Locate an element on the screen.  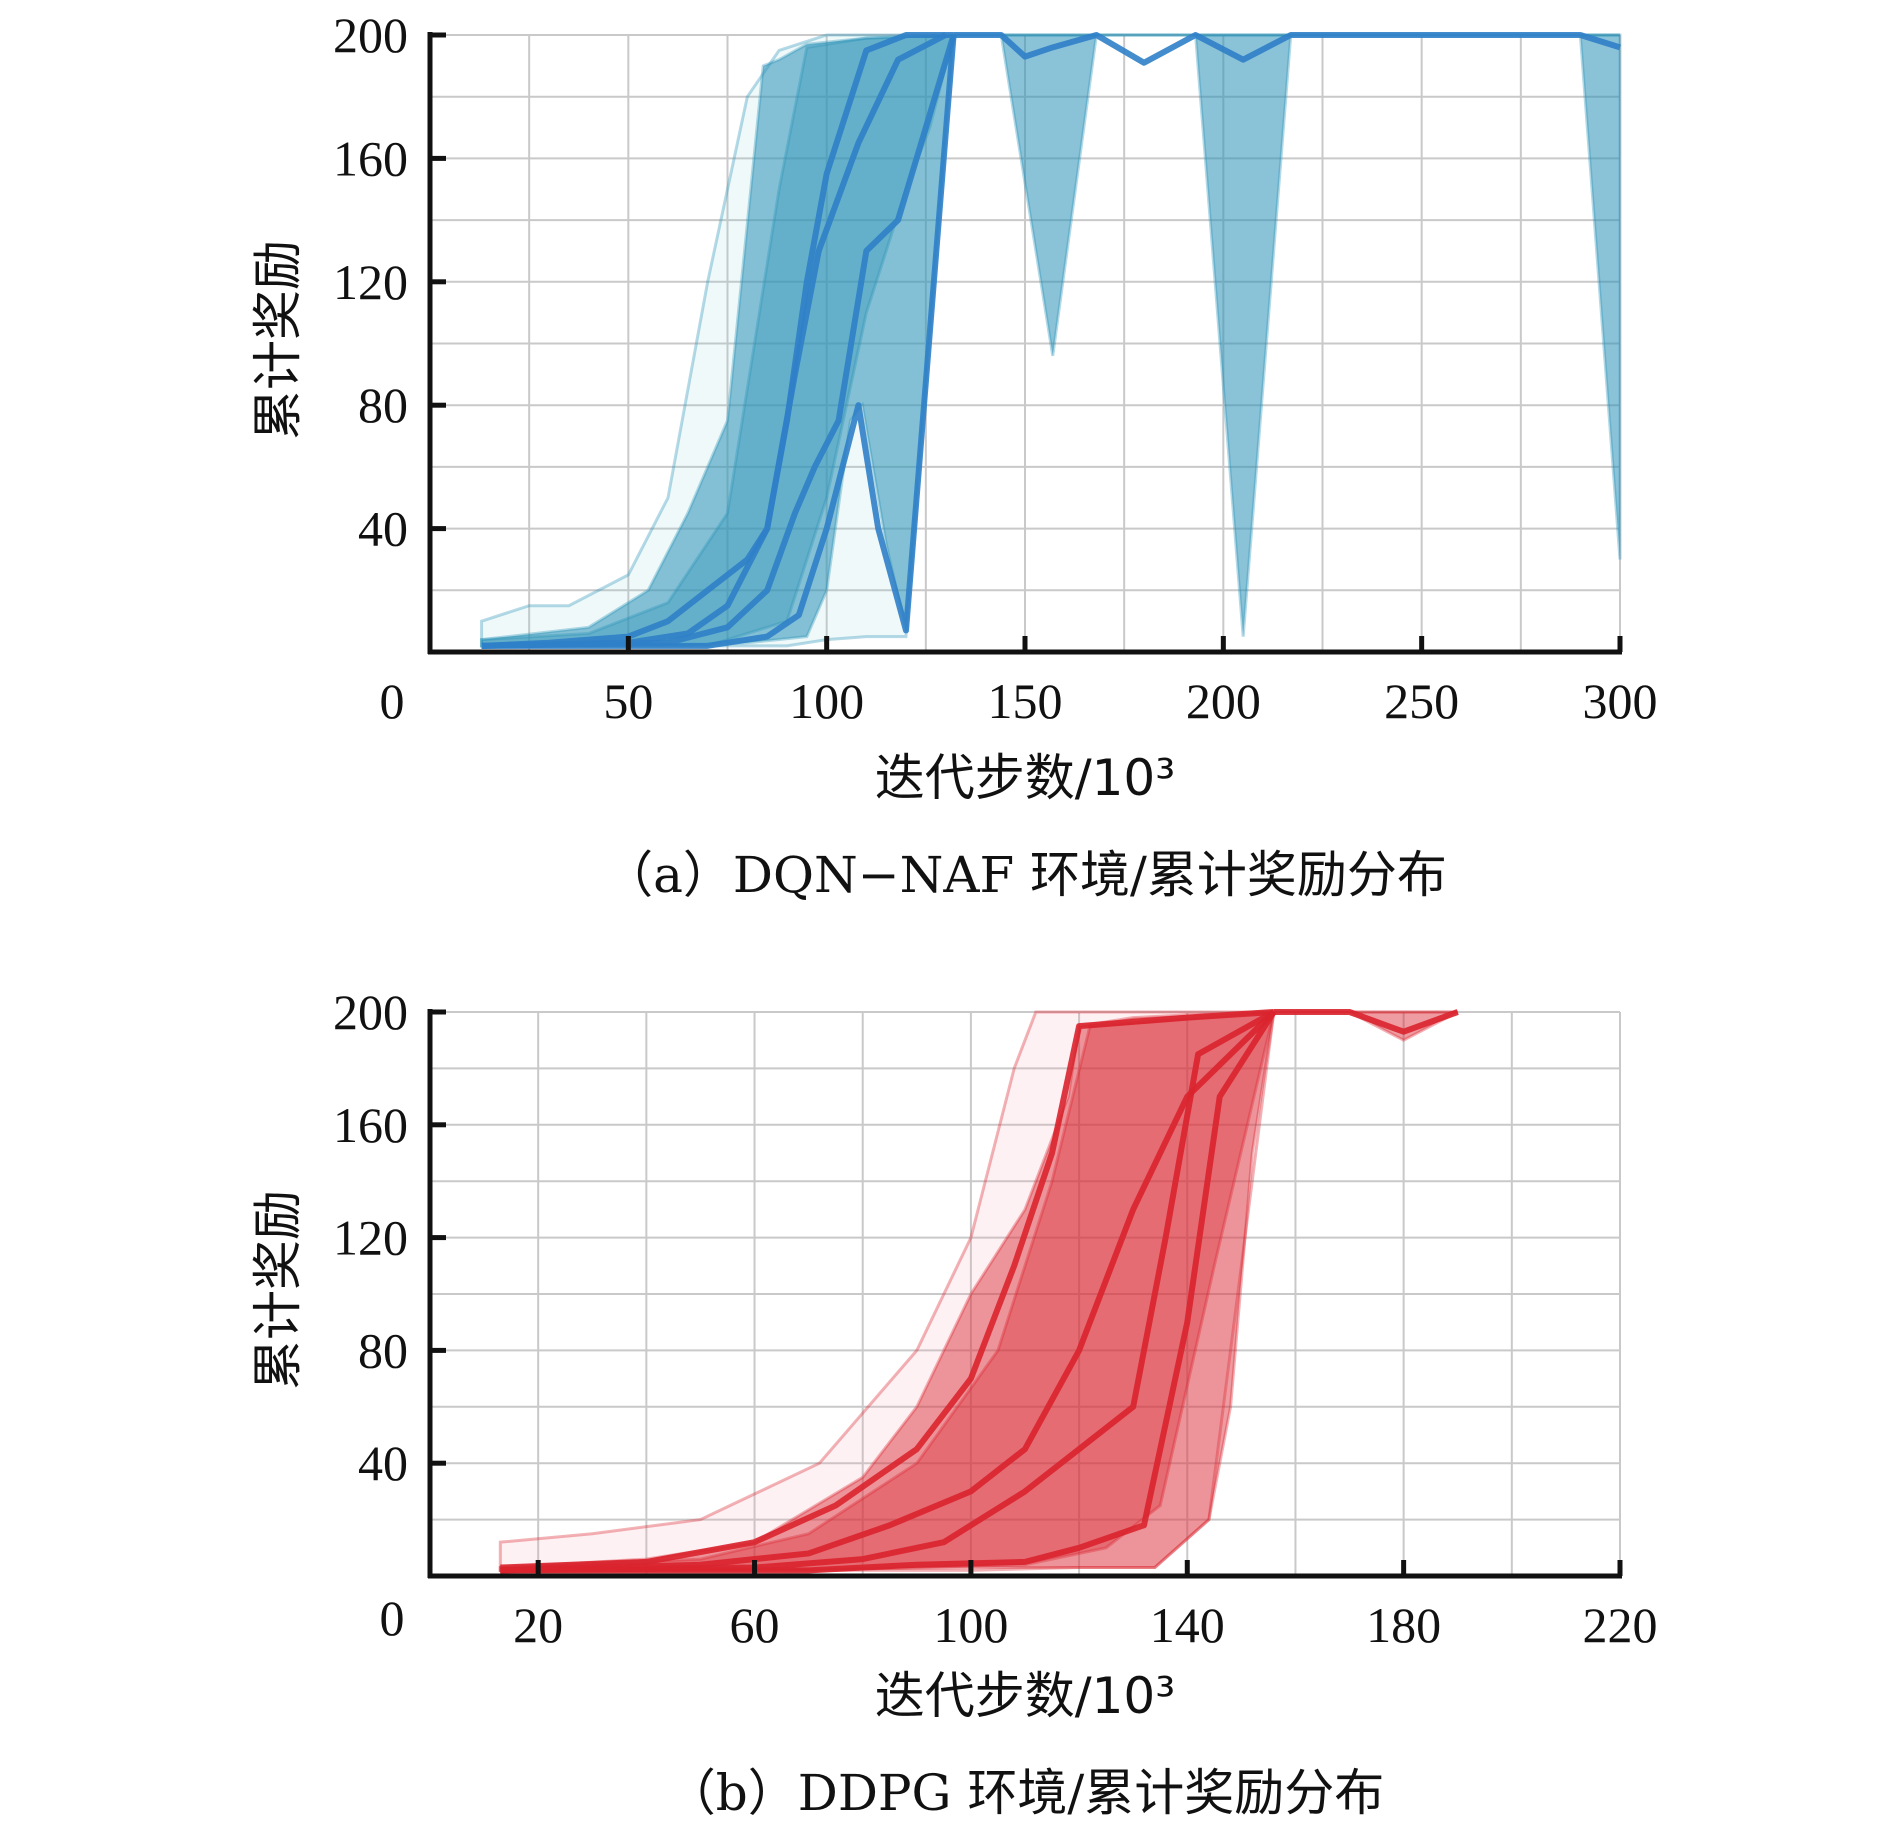
x-axis-title-b: 迭代步数/10³ is located at coordinates (1025, 1696).